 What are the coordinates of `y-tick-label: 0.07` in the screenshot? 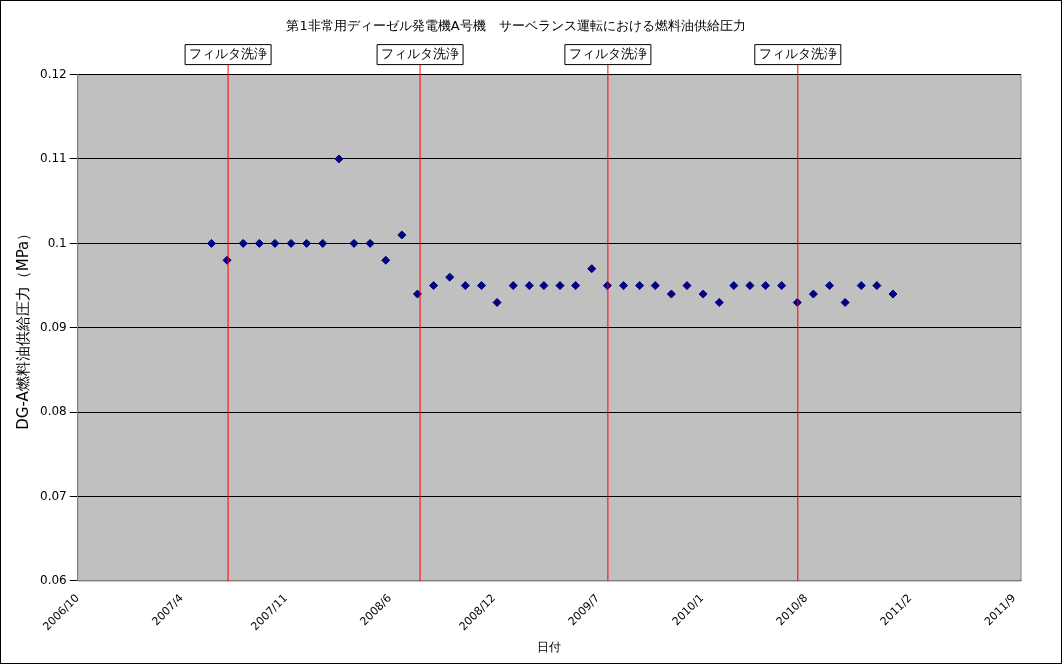 It's located at (53, 495).